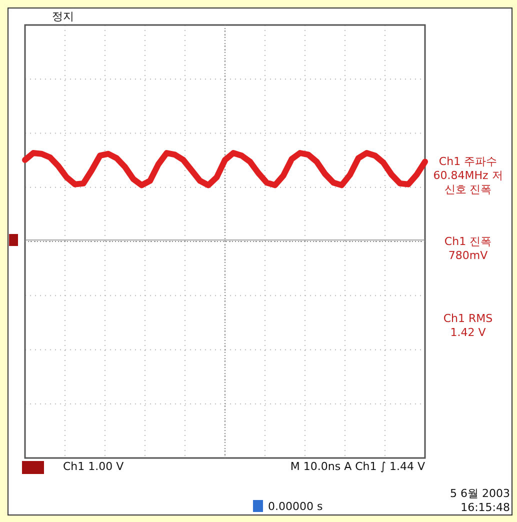  I want to click on text: 0.00000 s, so click(295, 506).